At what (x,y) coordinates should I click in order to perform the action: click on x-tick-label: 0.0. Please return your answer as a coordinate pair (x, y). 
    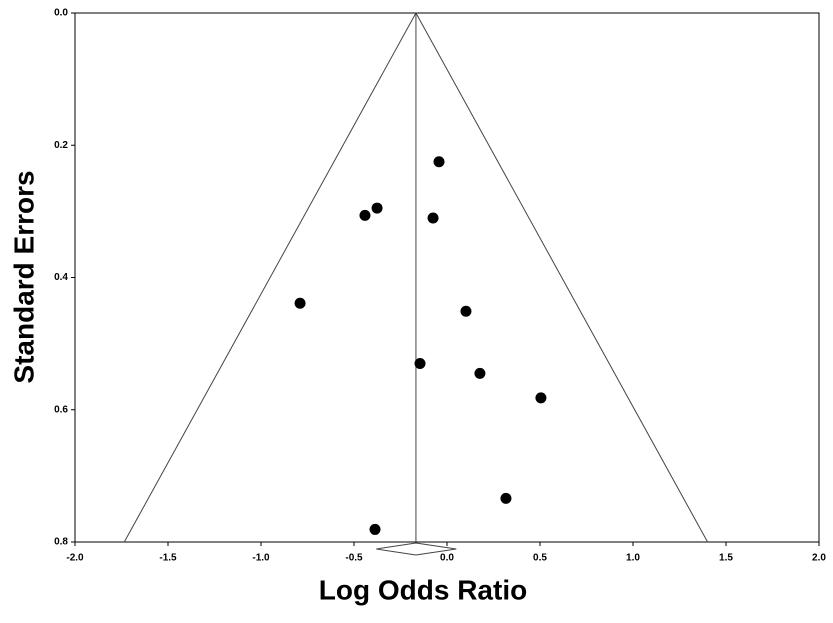
    Looking at the image, I should click on (447, 558).